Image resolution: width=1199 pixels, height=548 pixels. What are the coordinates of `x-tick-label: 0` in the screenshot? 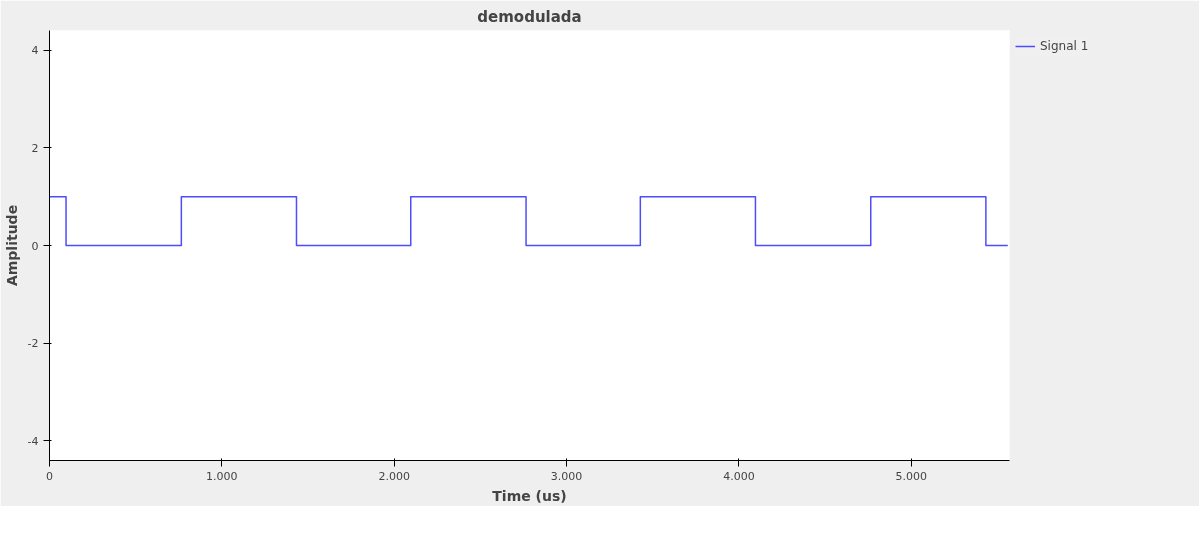 It's located at (49, 476).